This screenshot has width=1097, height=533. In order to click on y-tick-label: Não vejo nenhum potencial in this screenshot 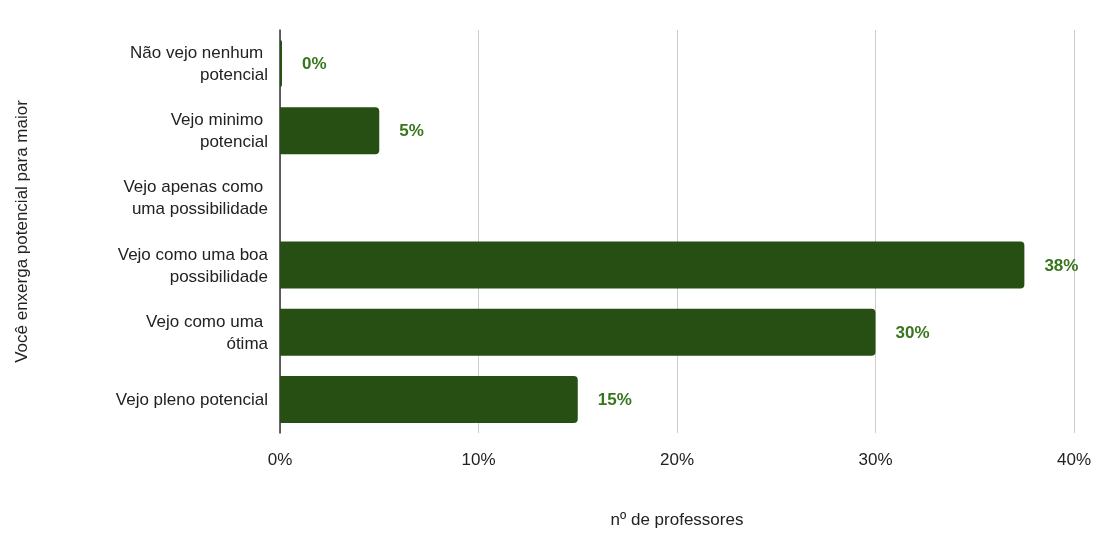, I will do `click(199, 64)`.